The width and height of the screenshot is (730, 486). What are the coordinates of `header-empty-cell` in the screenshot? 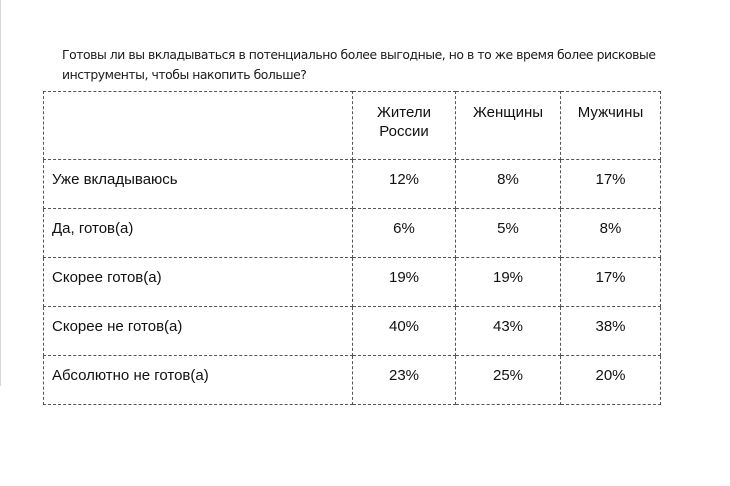 It's located at (198, 125).